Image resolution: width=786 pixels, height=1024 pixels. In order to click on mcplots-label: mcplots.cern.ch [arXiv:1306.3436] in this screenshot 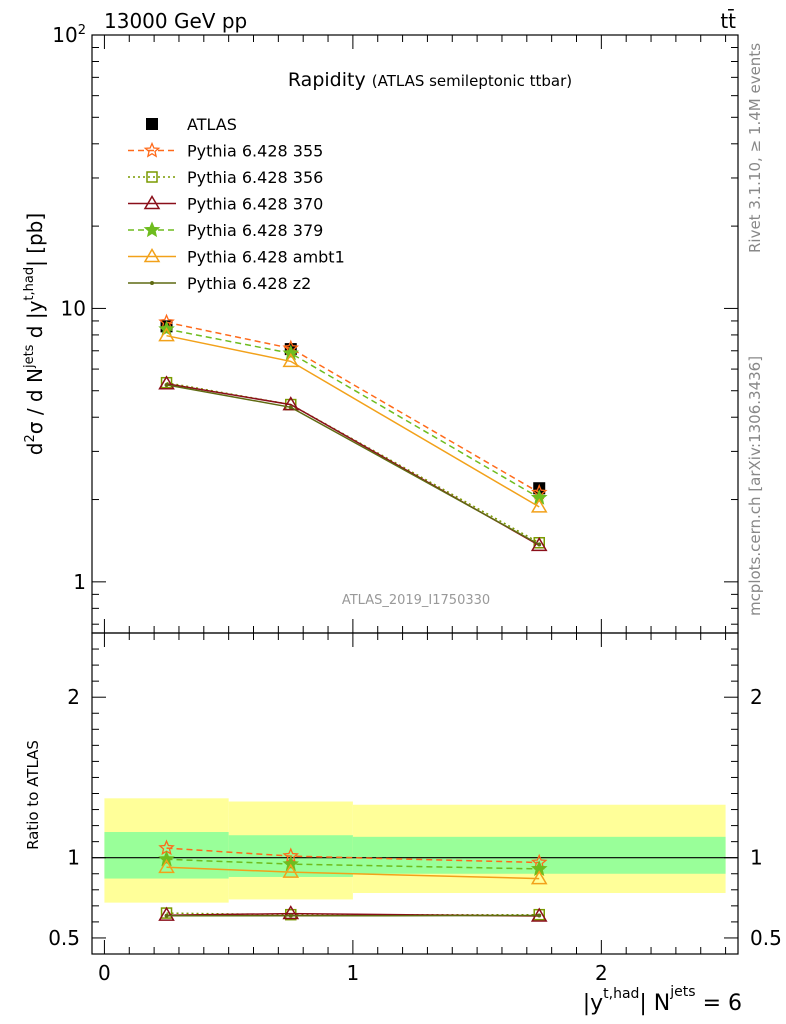, I will do `click(755, 486)`.